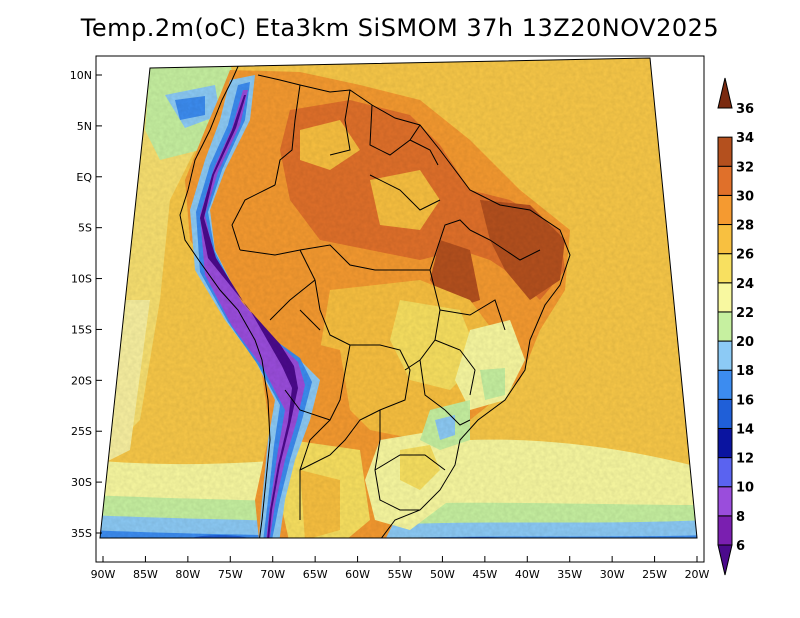  I want to click on lat-tick-label: 35S, so click(81, 533).